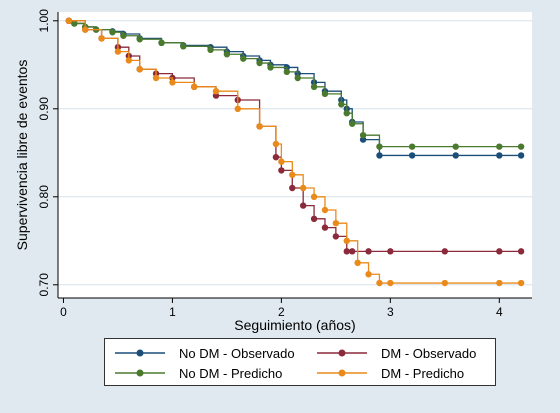 The width and height of the screenshot is (560, 413). I want to click on legend-item: DM - Observado, so click(395, 353).